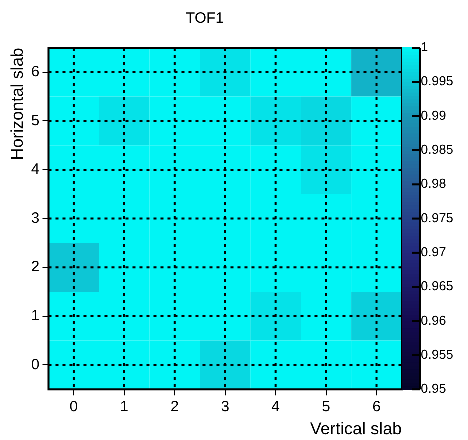  What do you see at coordinates (424, 47) in the screenshot?
I see `color-bar-label: 1` at bounding box center [424, 47].